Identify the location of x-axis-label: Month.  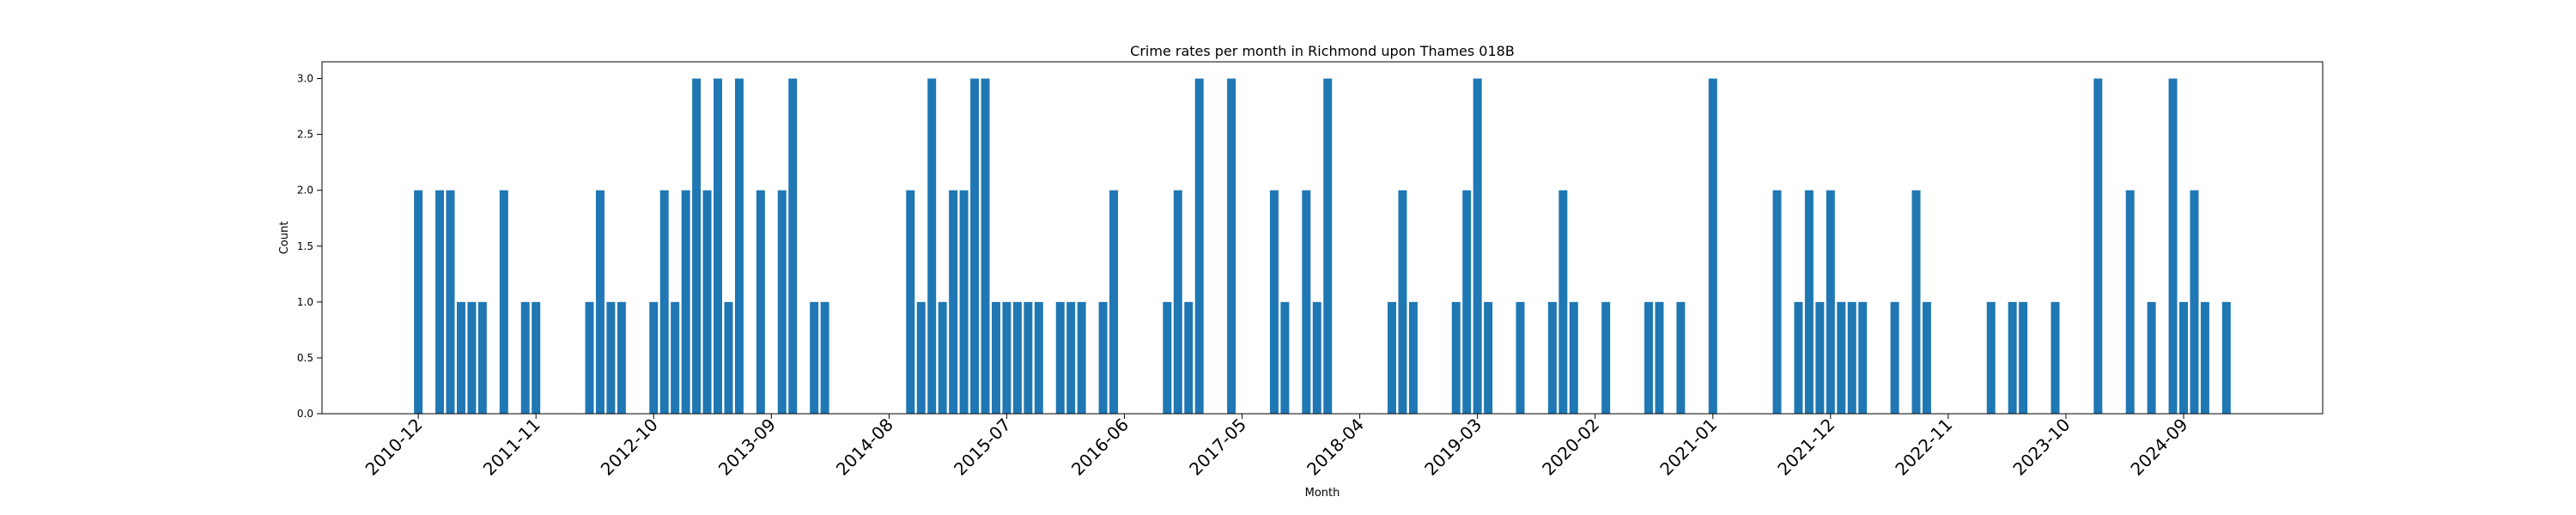
(1323, 493).